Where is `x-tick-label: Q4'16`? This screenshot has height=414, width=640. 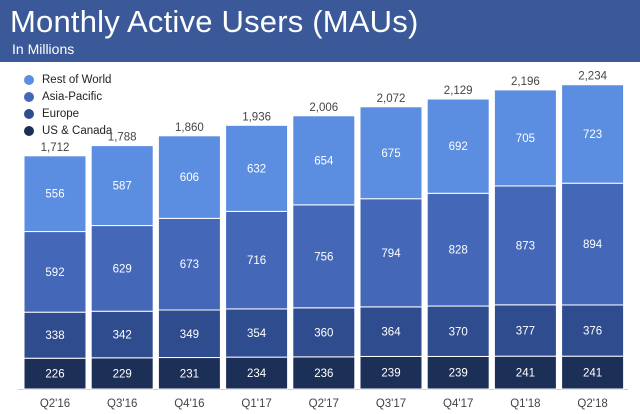
x-tick-label: Q4'16 is located at coordinates (189, 404).